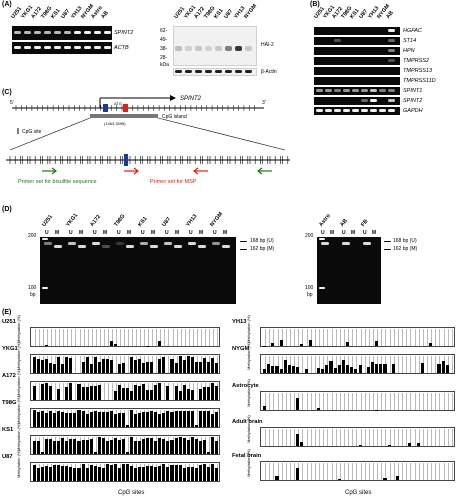 The width and height of the screenshot is (464, 500). I want to click on e-title-astrocyte: Astrocyte, so click(245, 386).